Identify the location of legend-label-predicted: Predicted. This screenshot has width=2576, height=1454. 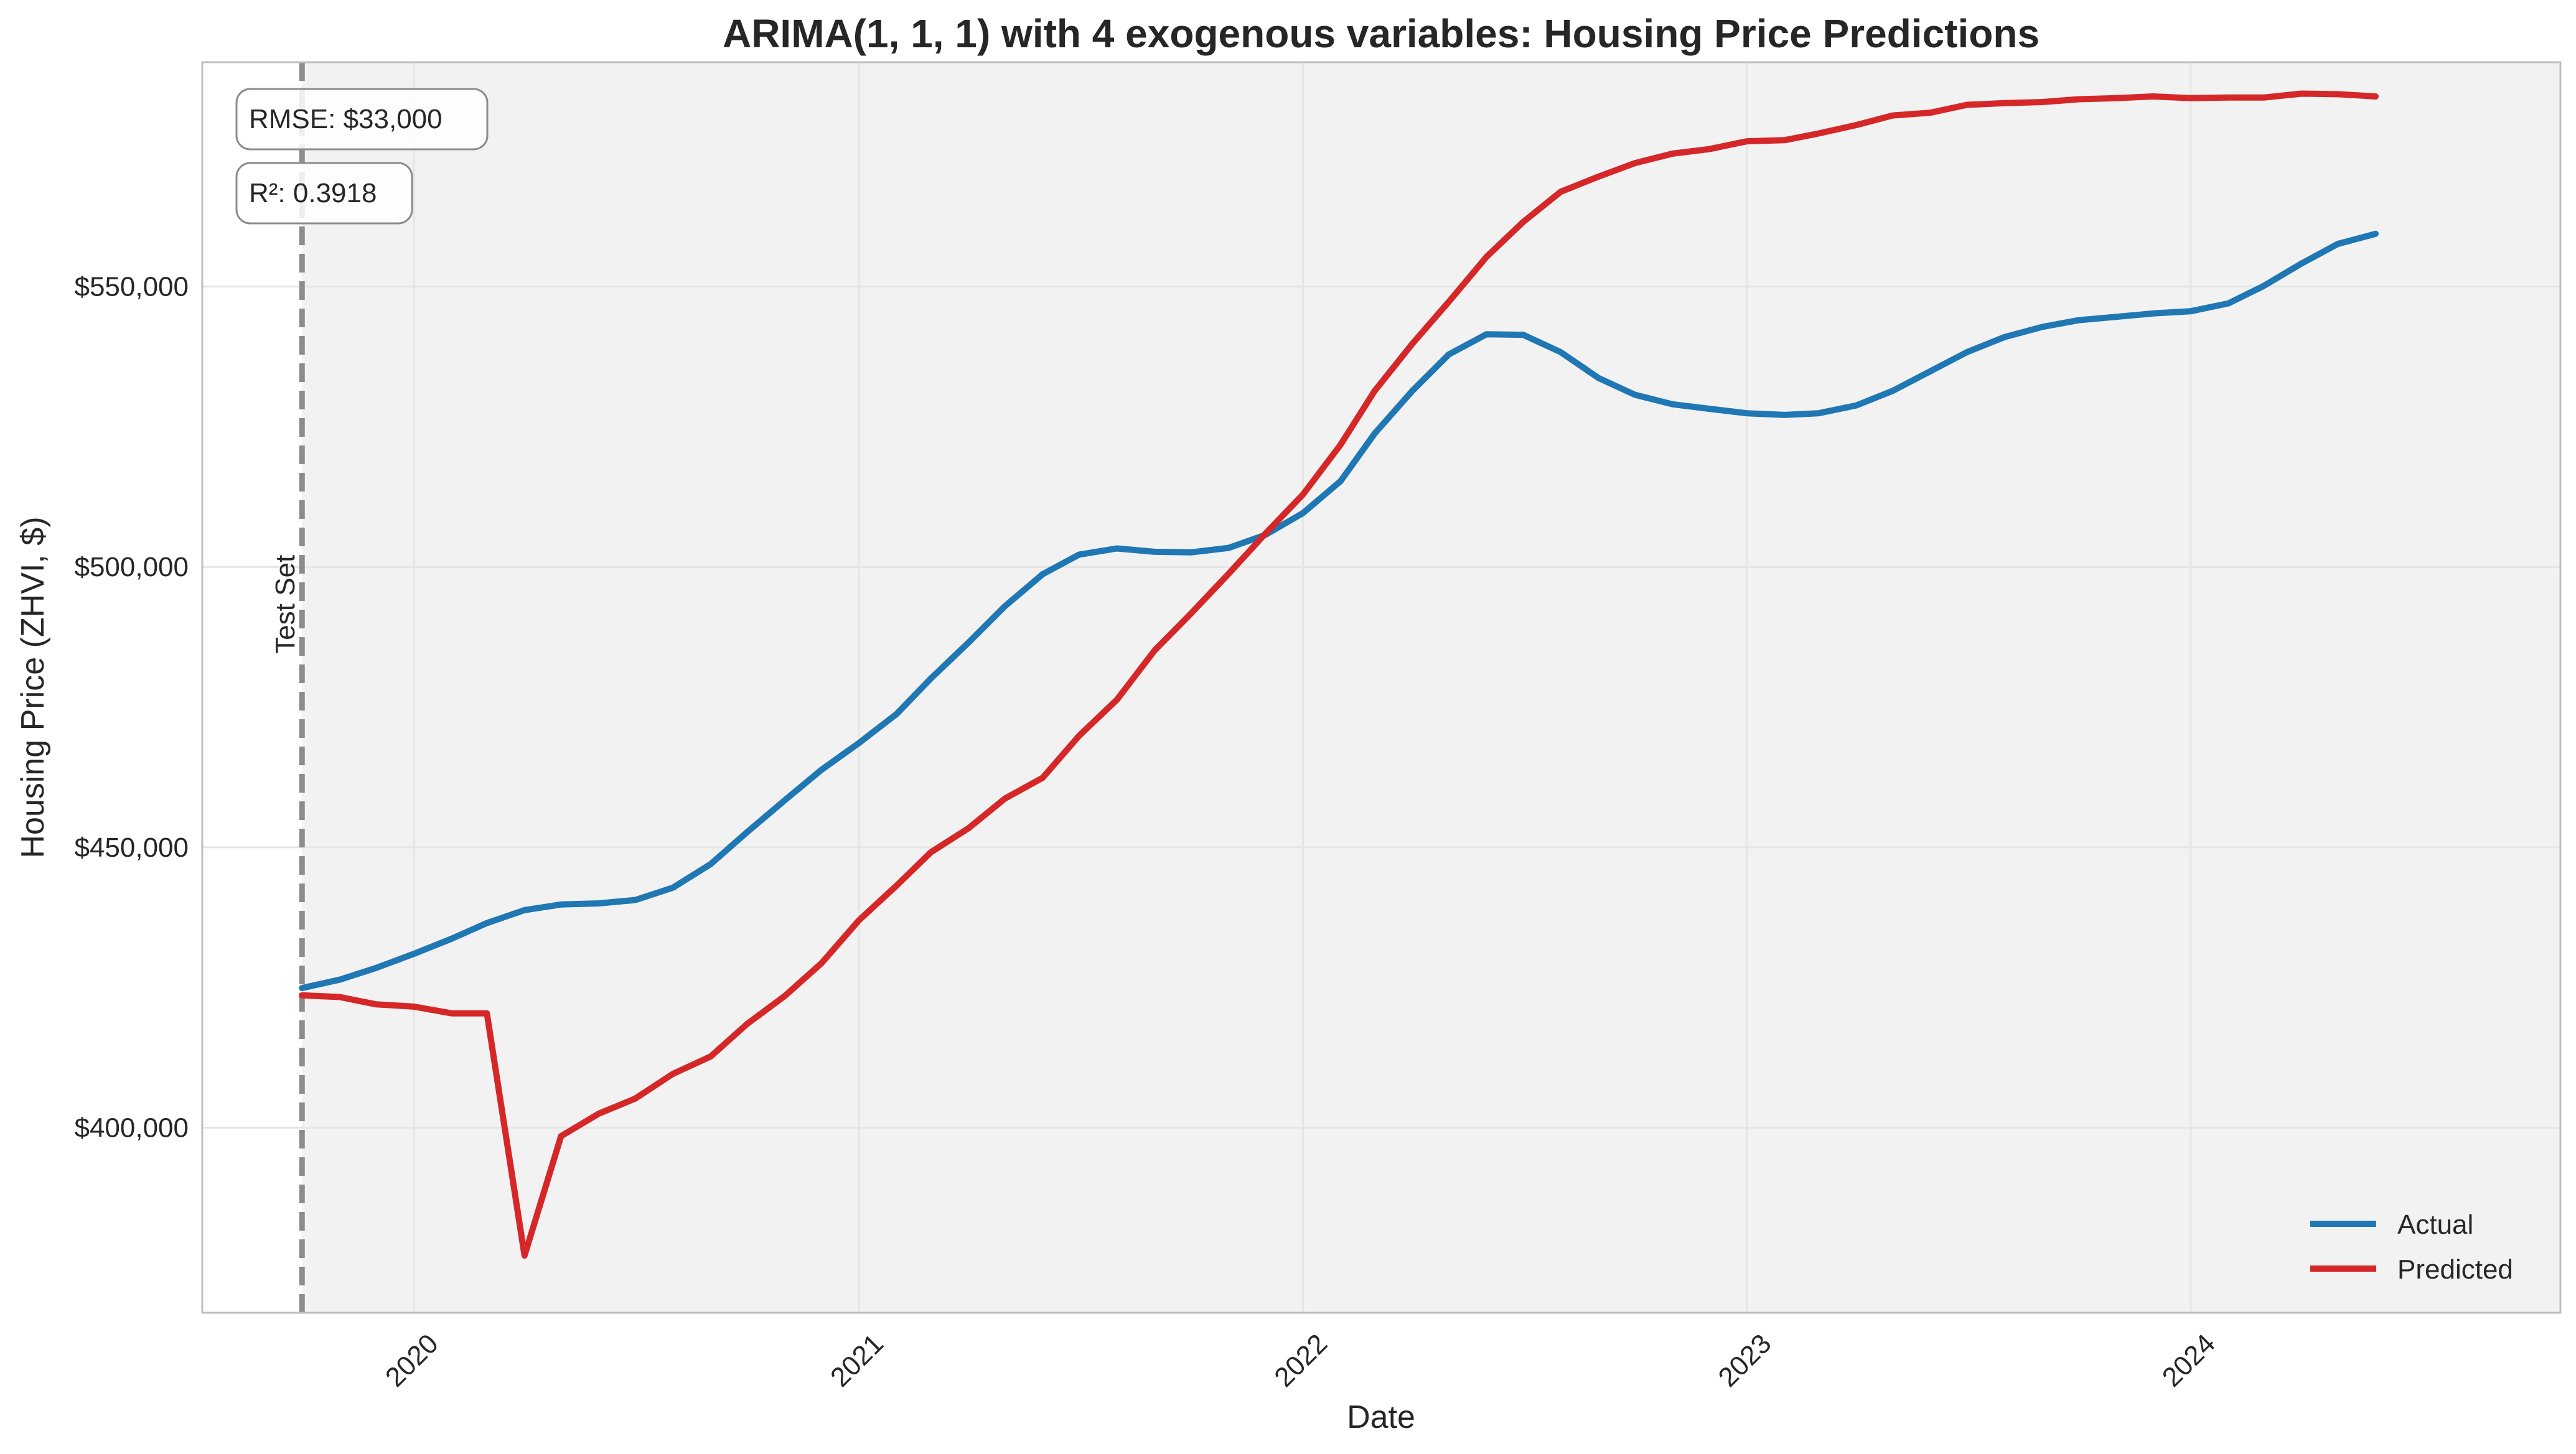
(2455, 1269).